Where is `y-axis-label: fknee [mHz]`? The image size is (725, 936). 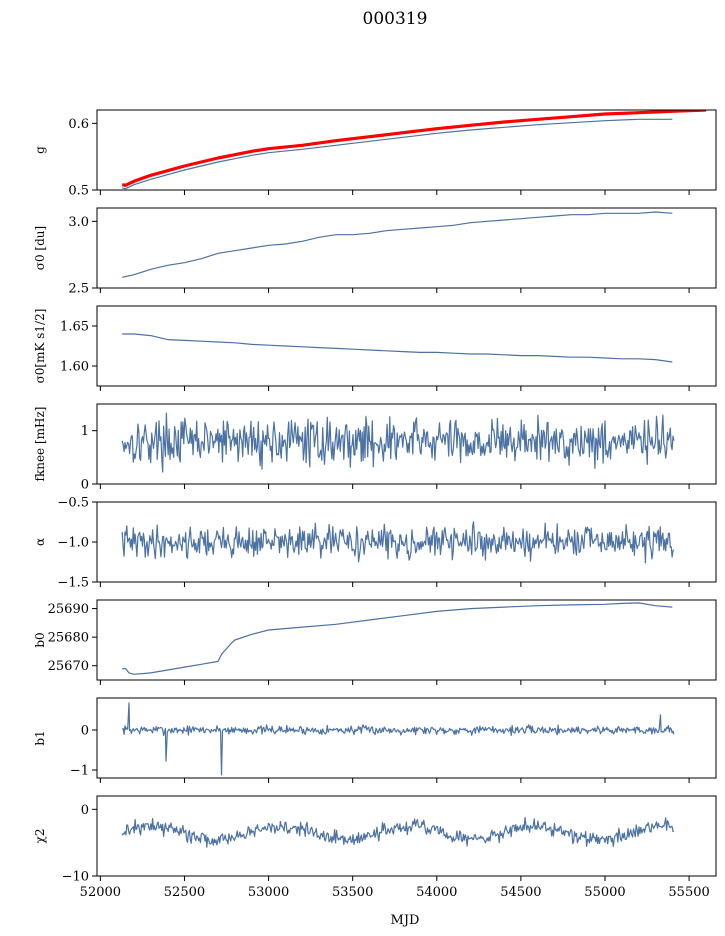 y-axis-label: fknee [mHz] is located at coordinates (40, 444).